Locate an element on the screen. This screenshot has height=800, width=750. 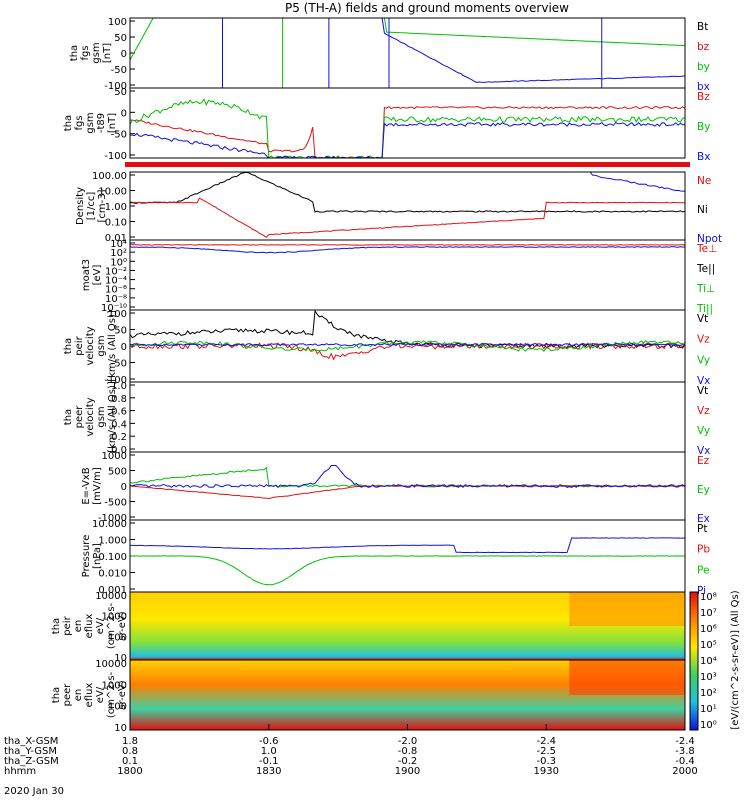
legend-label-Vx: Vx is located at coordinates (703, 451).